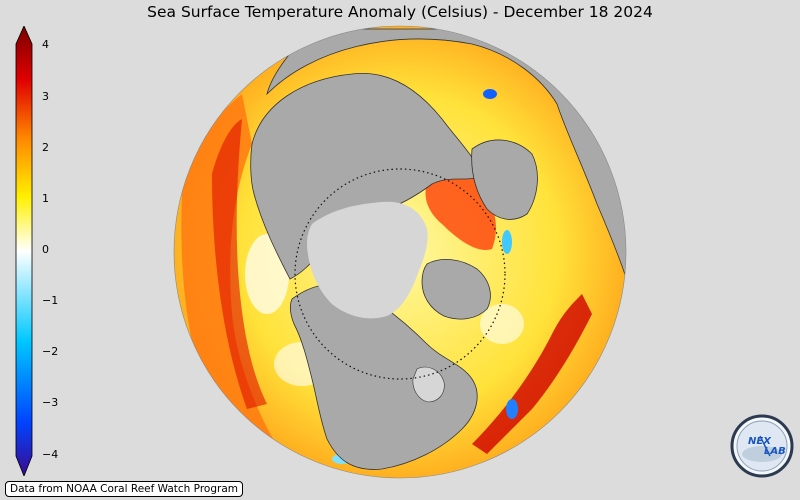 This screenshot has height=500, width=800. Describe the element at coordinates (504, 179) in the screenshot. I see `europe-landmass` at that location.